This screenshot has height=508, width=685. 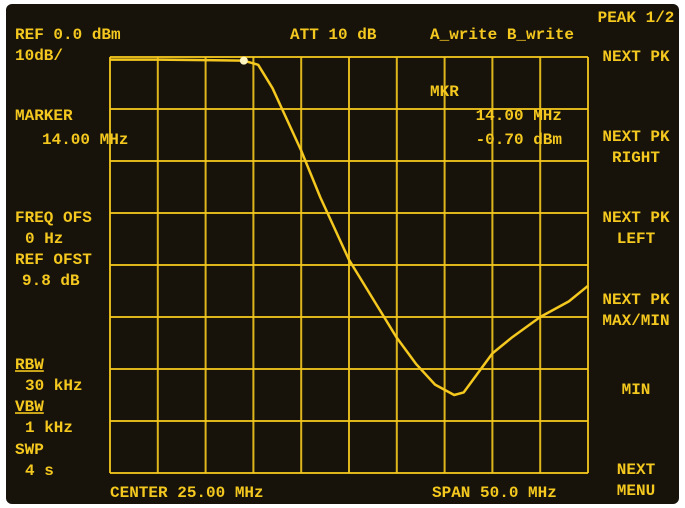 What do you see at coordinates (243, 60) in the screenshot?
I see `marker-dot` at bounding box center [243, 60].